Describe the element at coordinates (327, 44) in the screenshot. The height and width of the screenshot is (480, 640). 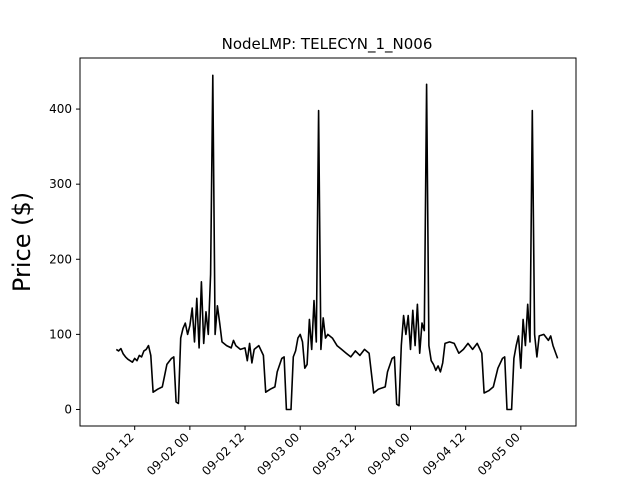
I see `chart-title: NodeLMP: TELECYN_1_N006` at that location.